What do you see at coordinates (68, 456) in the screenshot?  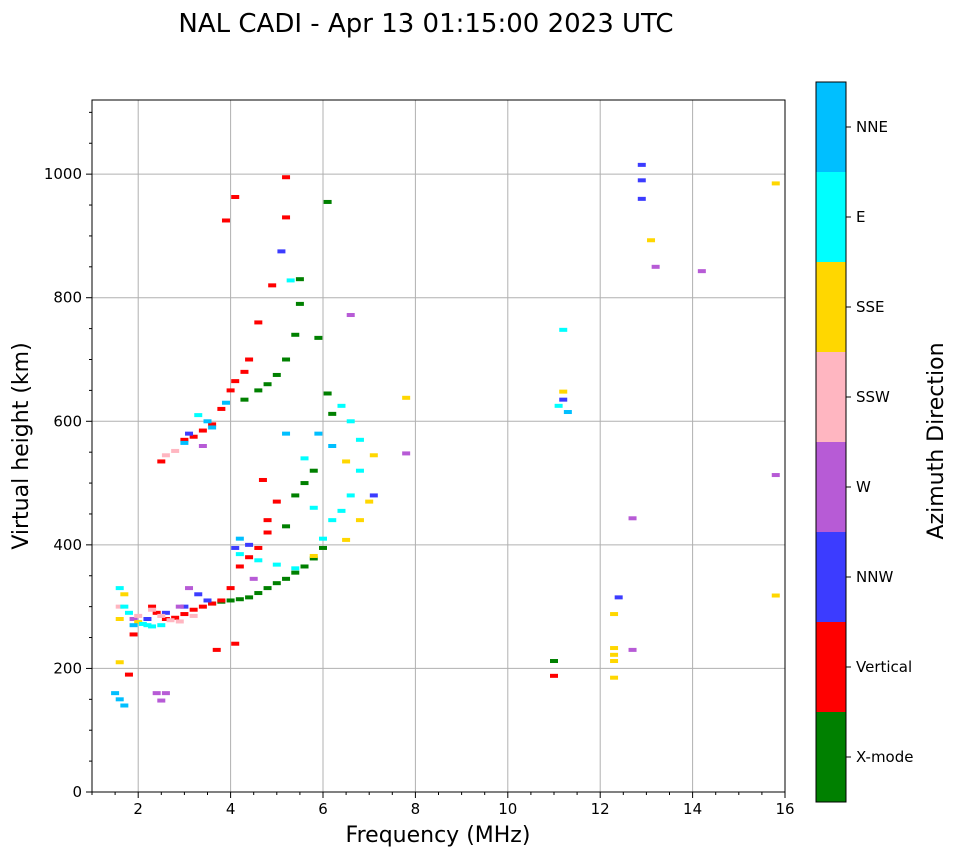 I see `y-axis: 0 200 400 600 800 1000` at bounding box center [68, 456].